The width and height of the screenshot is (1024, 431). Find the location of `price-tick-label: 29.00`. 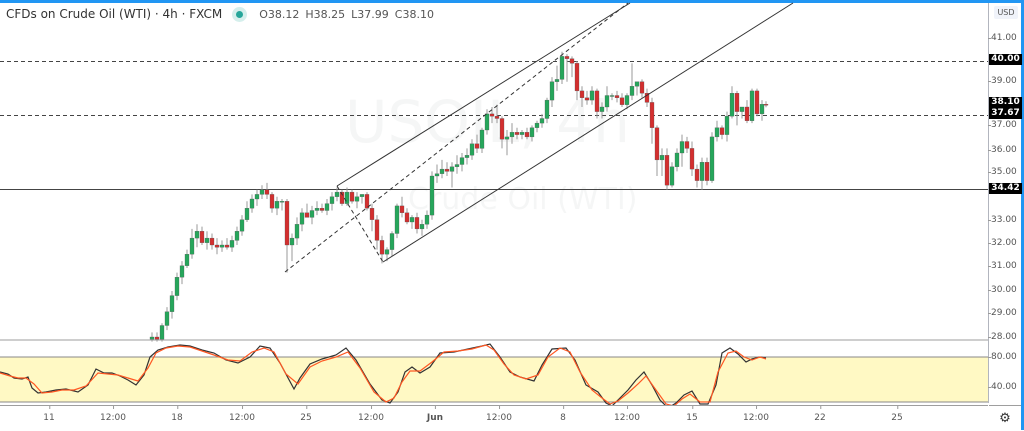

price-tick-label: 29.00 is located at coordinates (1002, 313).